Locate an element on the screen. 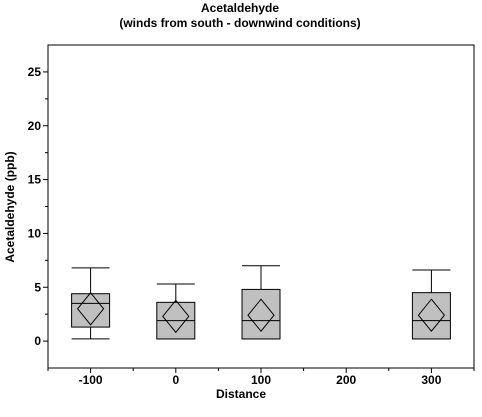  x-tick-label: 300 is located at coordinates (431, 380).